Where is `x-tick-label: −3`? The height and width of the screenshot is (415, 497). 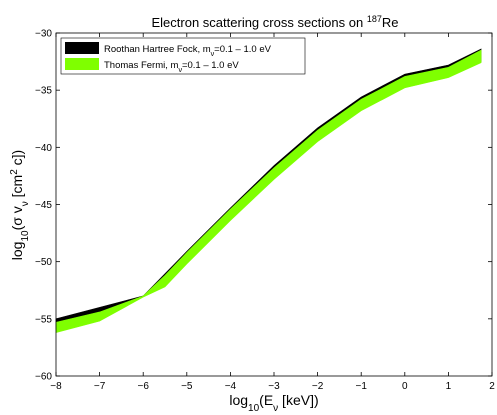 x-tick-label: −3 is located at coordinates (274, 386).